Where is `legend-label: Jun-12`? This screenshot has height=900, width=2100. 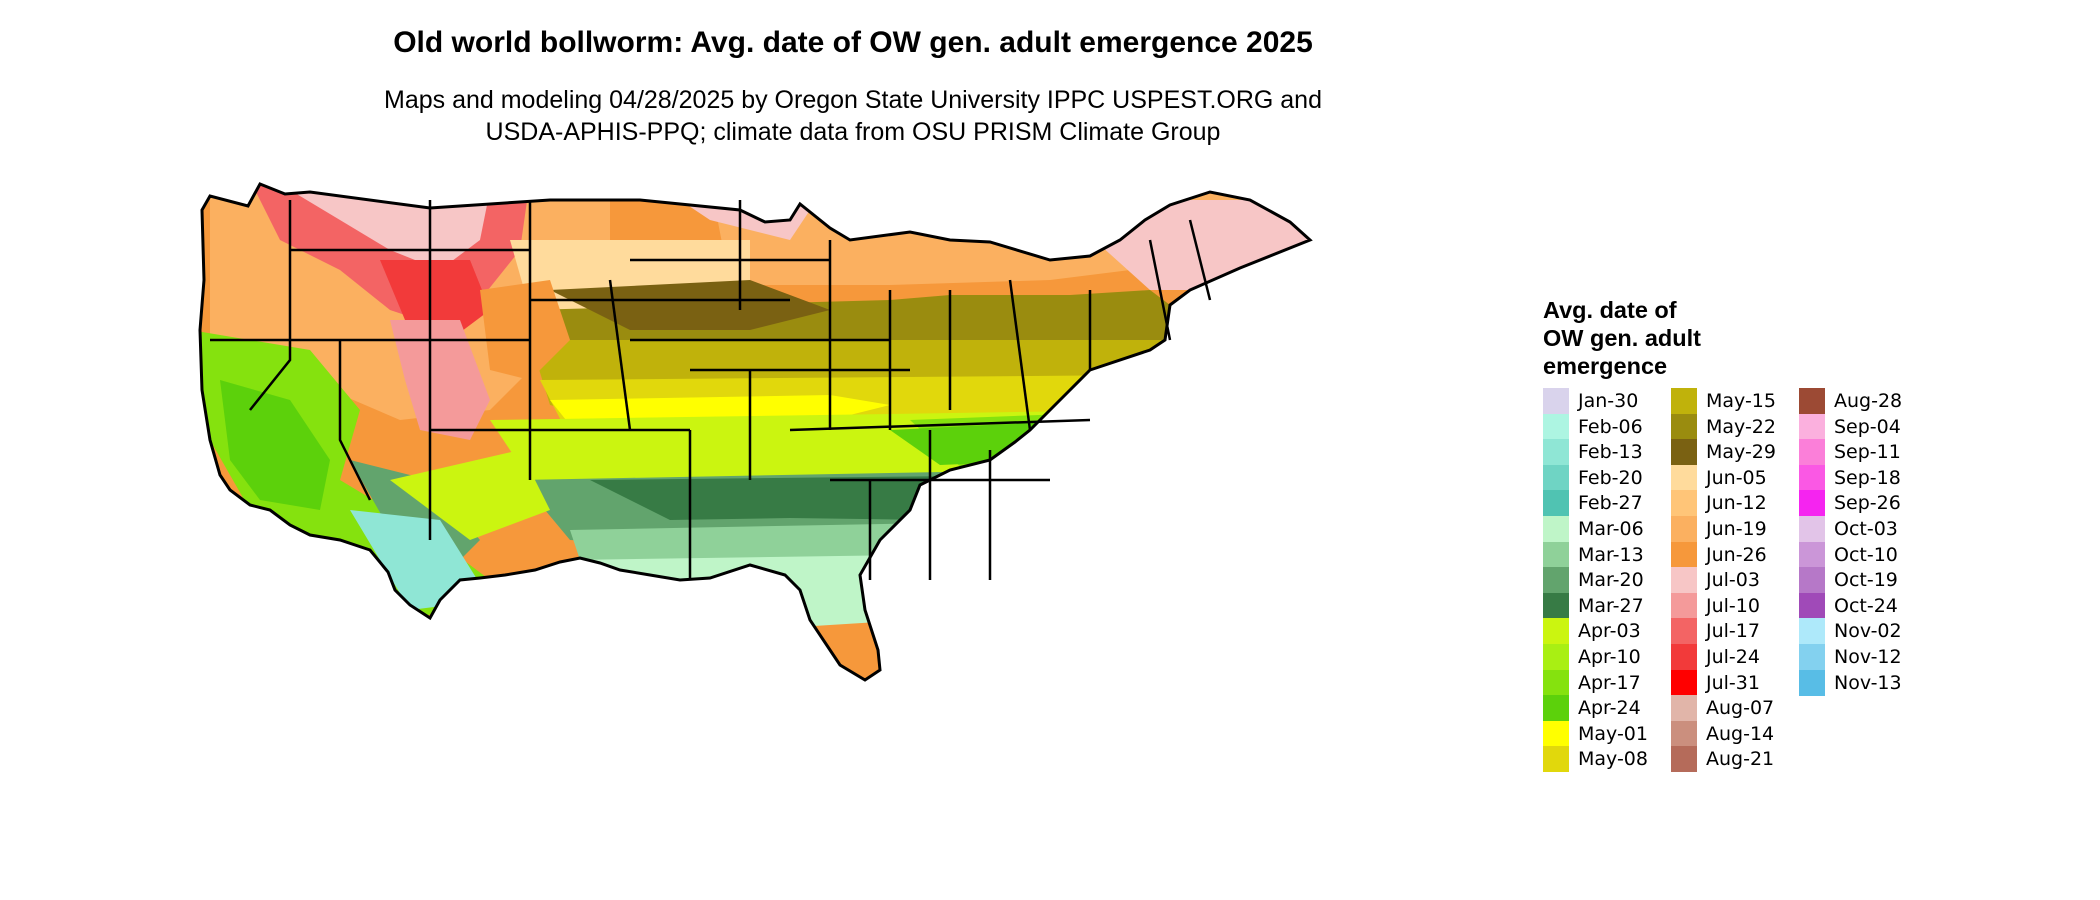 legend-label: Jun-12 is located at coordinates (1736, 503).